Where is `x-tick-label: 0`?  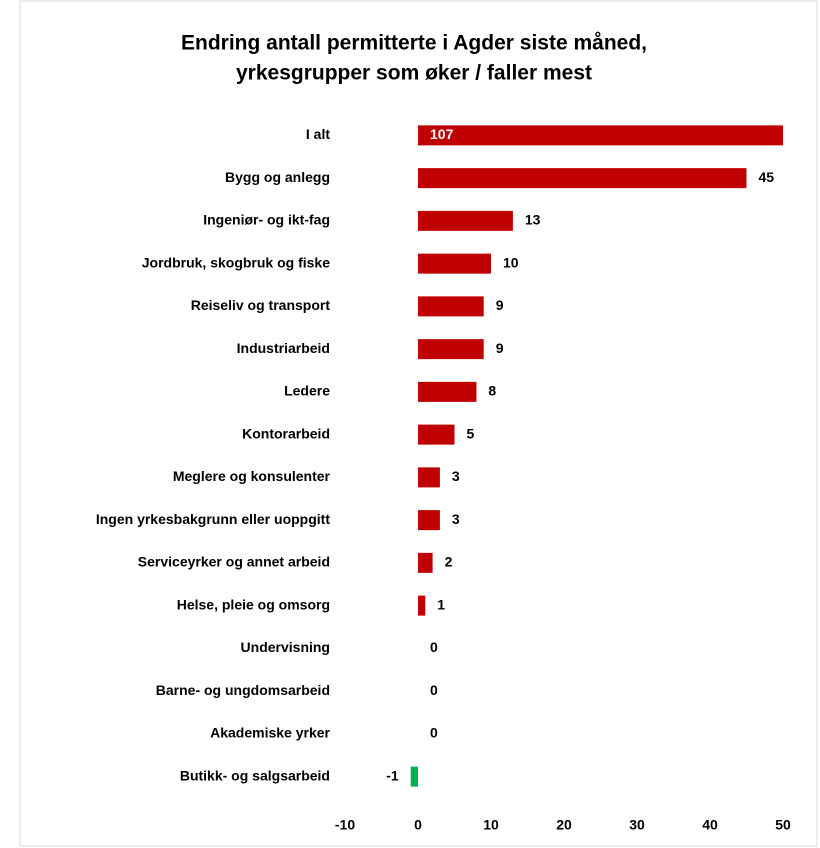
x-tick-label: 0 is located at coordinates (418, 825).